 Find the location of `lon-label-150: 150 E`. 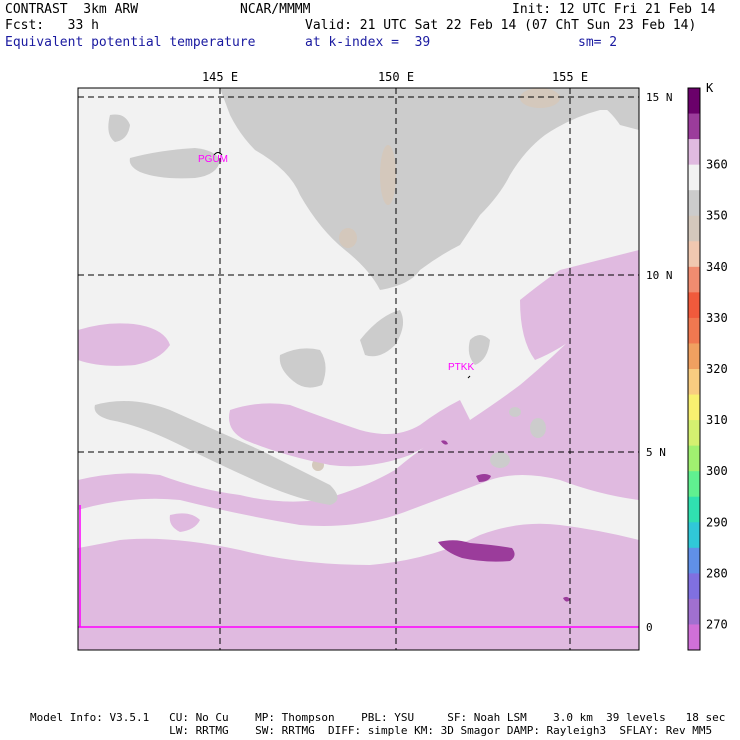

lon-label-150: 150 E is located at coordinates (396, 77).